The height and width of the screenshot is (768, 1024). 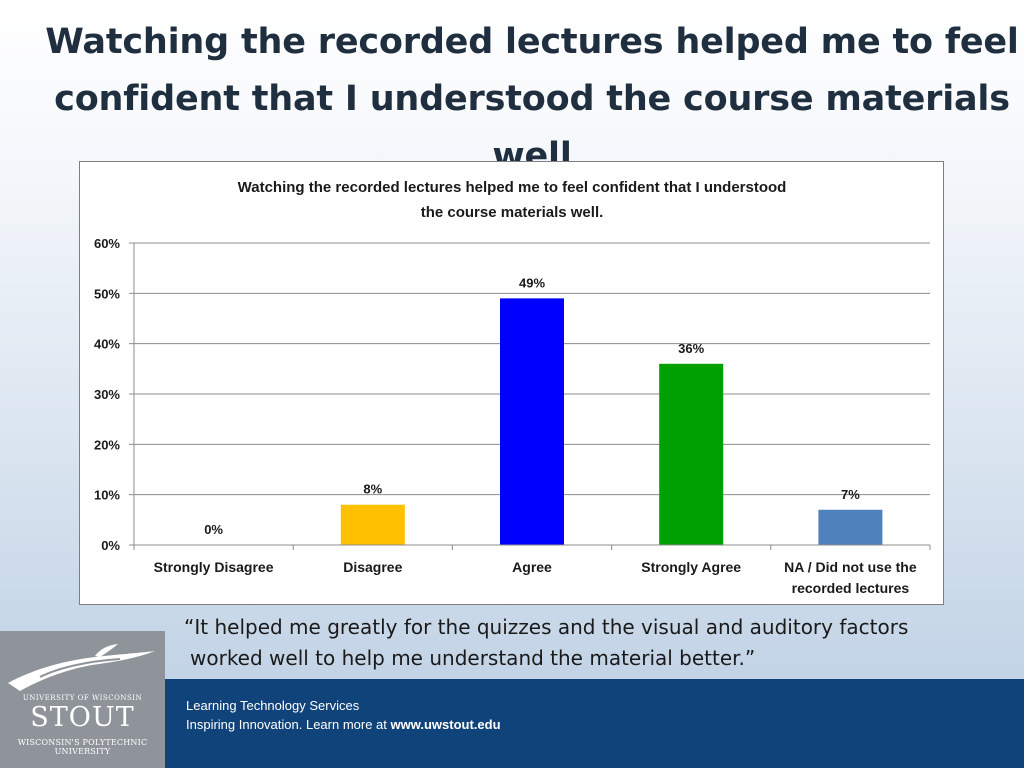 What do you see at coordinates (532, 282) in the screenshot?
I see `value-label: 49%` at bounding box center [532, 282].